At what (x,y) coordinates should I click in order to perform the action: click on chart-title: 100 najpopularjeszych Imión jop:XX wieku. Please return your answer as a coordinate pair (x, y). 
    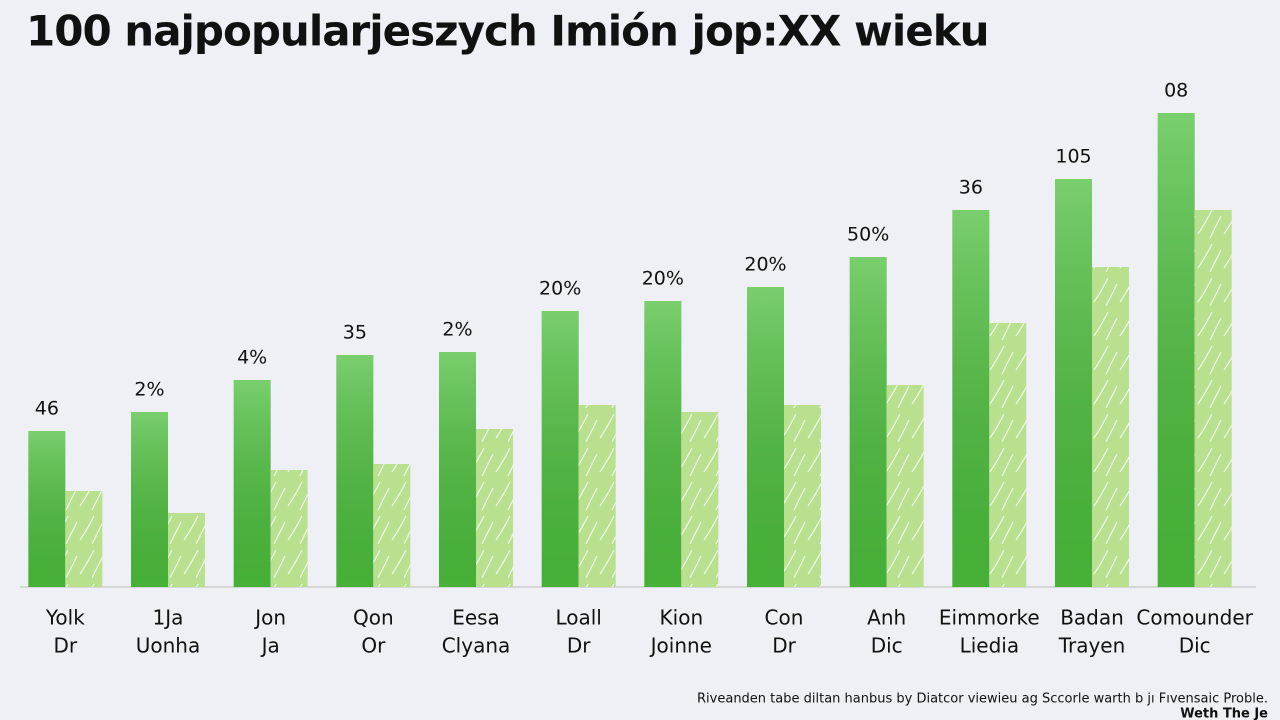
    Looking at the image, I should click on (507, 31).